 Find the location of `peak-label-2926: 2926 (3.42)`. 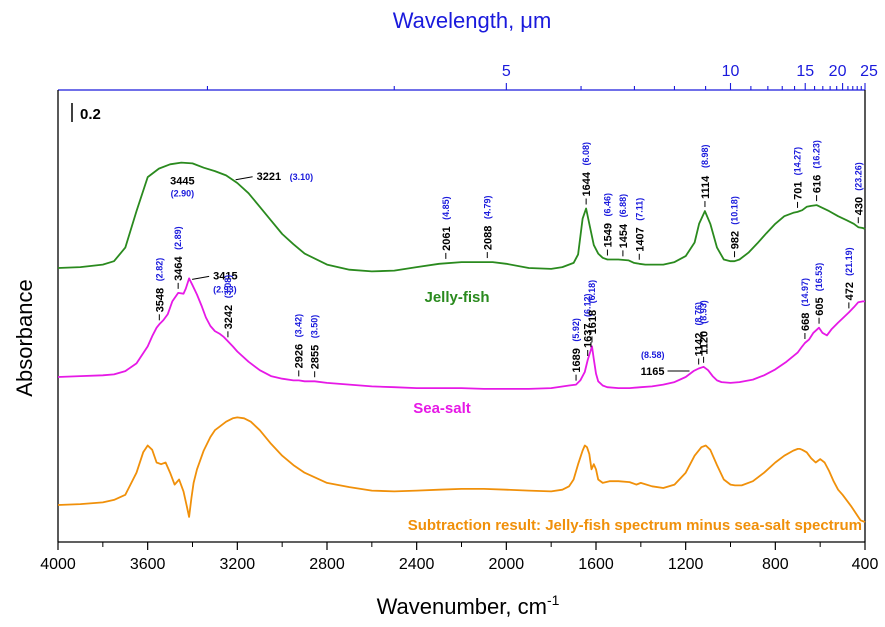

peak-label-2926: 2926 (3.42) is located at coordinates (300, 345).